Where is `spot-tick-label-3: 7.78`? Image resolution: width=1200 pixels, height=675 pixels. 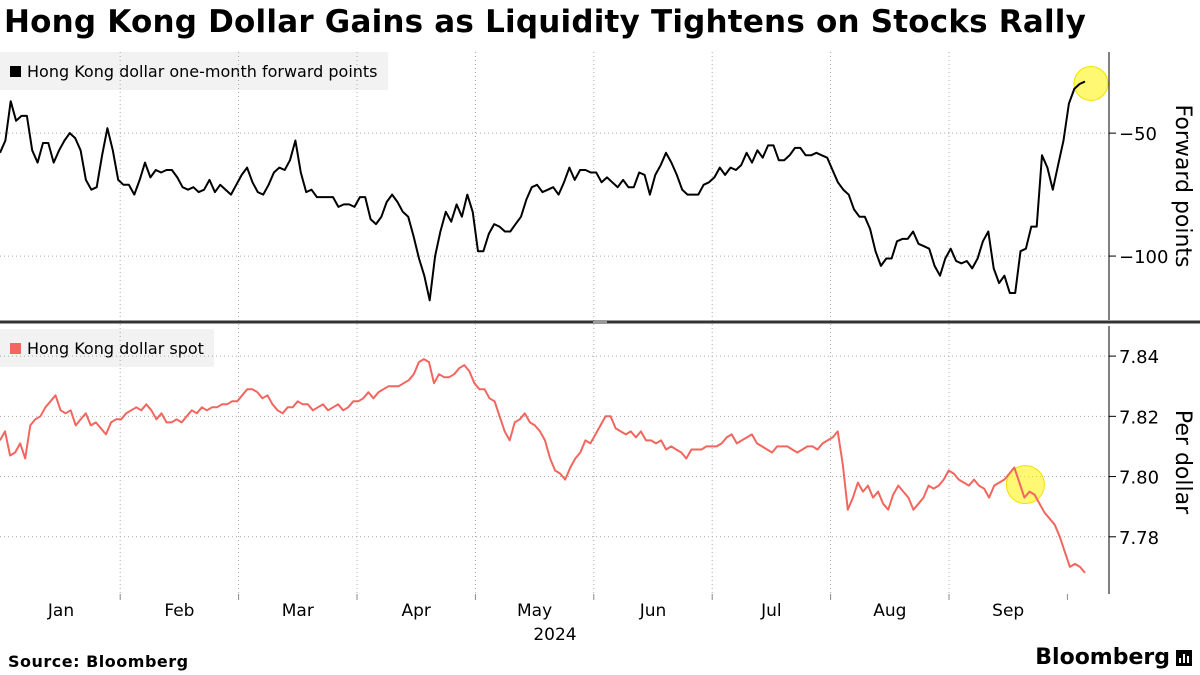 spot-tick-label-3: 7.78 is located at coordinates (1139, 538).